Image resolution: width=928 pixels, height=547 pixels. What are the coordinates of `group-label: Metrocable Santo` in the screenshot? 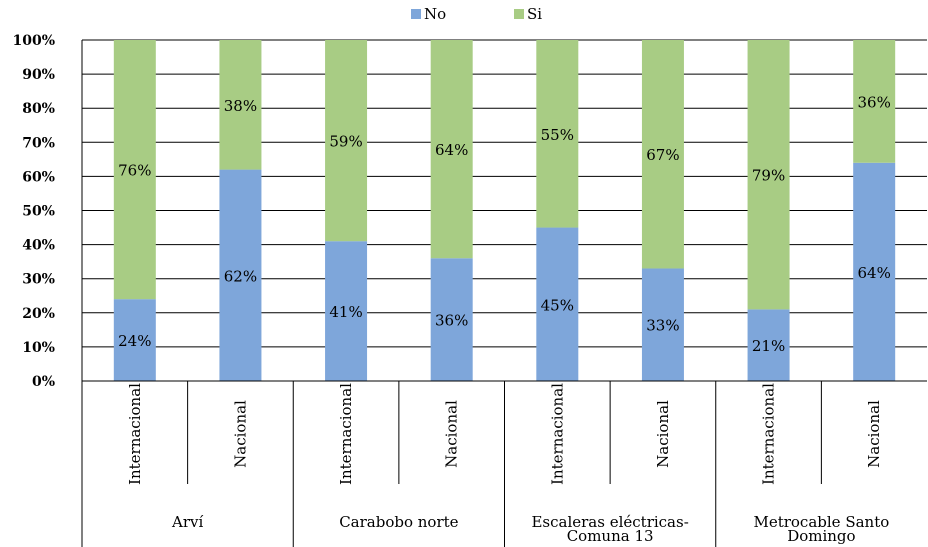 It's located at (821, 522).